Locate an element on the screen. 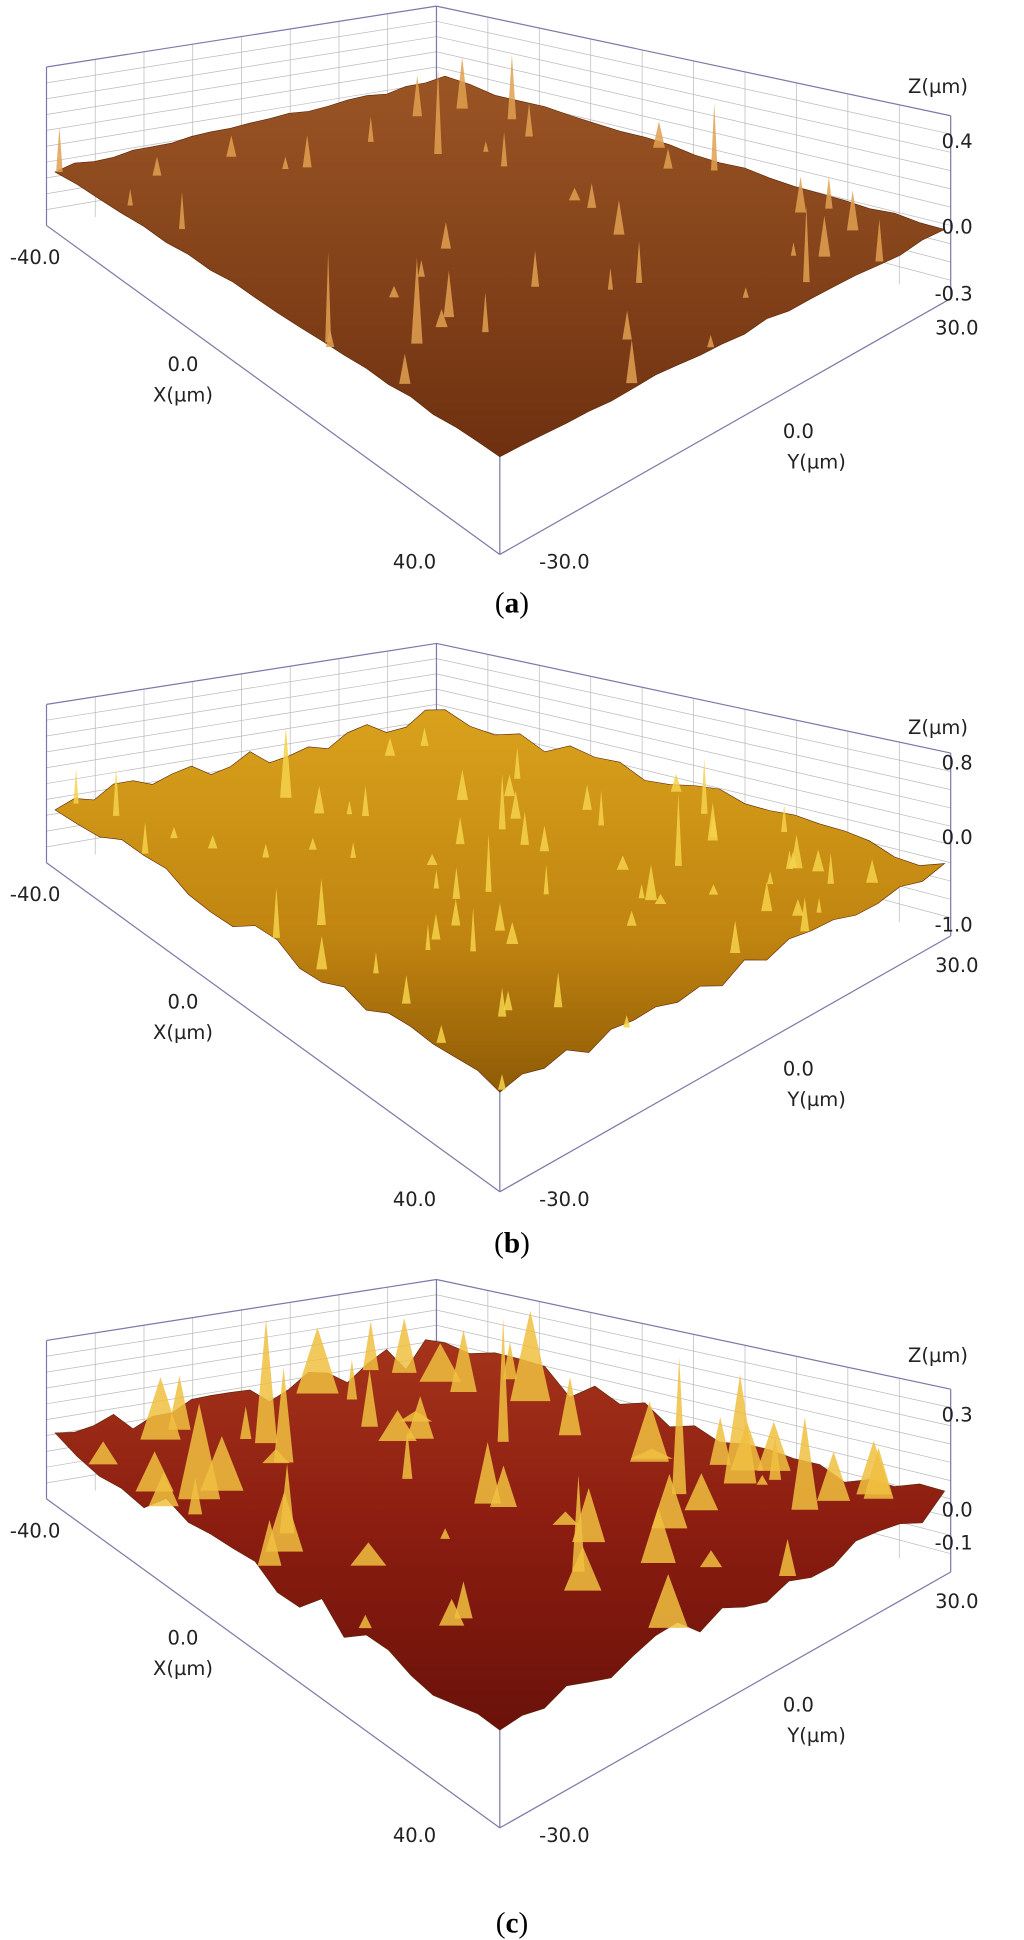  y-tick-label: -30.0 is located at coordinates (564, 1835).